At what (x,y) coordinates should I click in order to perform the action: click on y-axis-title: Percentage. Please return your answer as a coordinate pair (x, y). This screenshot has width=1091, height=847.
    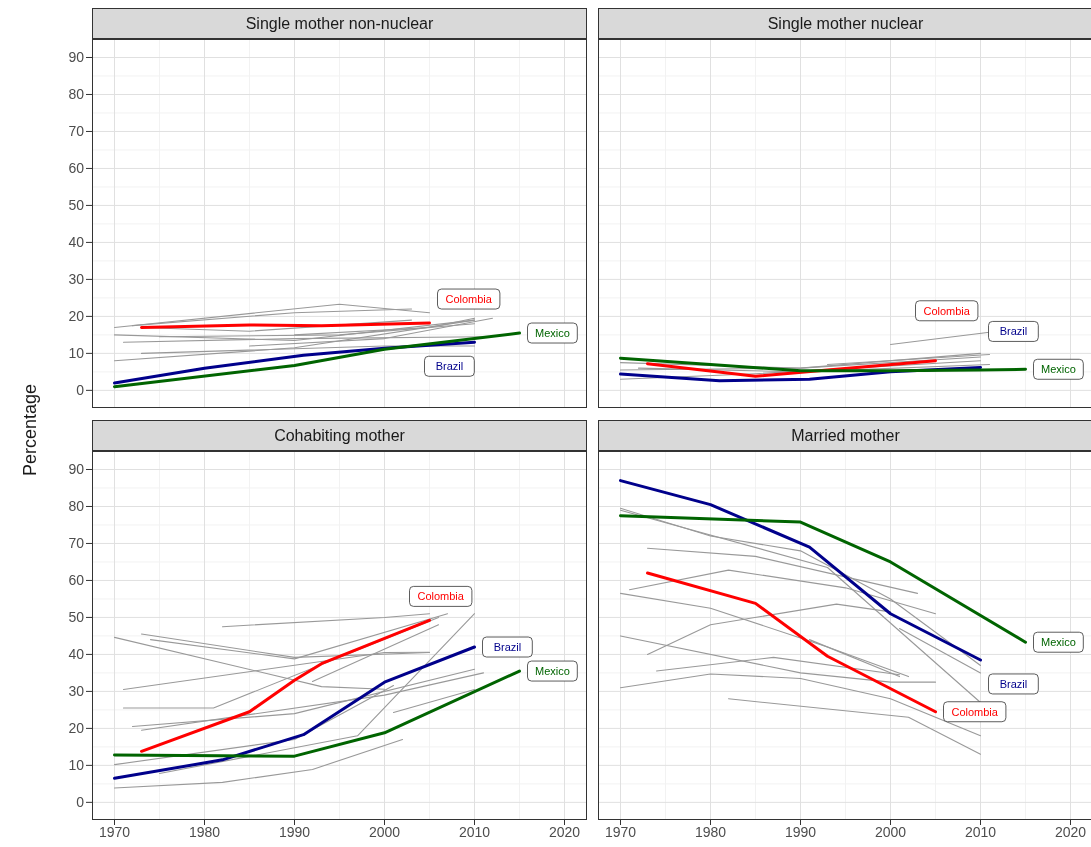
    Looking at the image, I should click on (30, 430).